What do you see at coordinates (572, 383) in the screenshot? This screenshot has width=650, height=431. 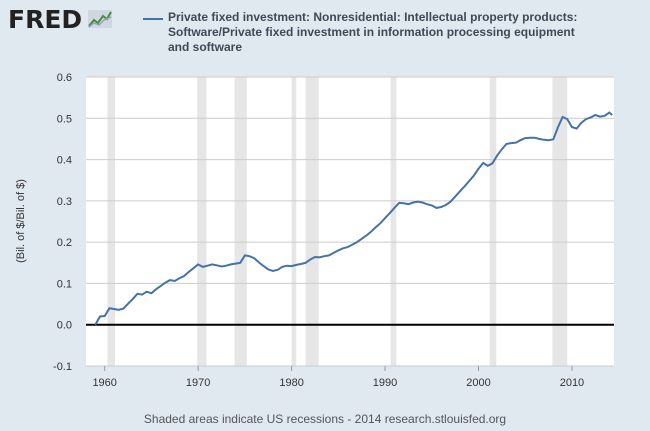 I see `x-tick-label: 2010` at bounding box center [572, 383].